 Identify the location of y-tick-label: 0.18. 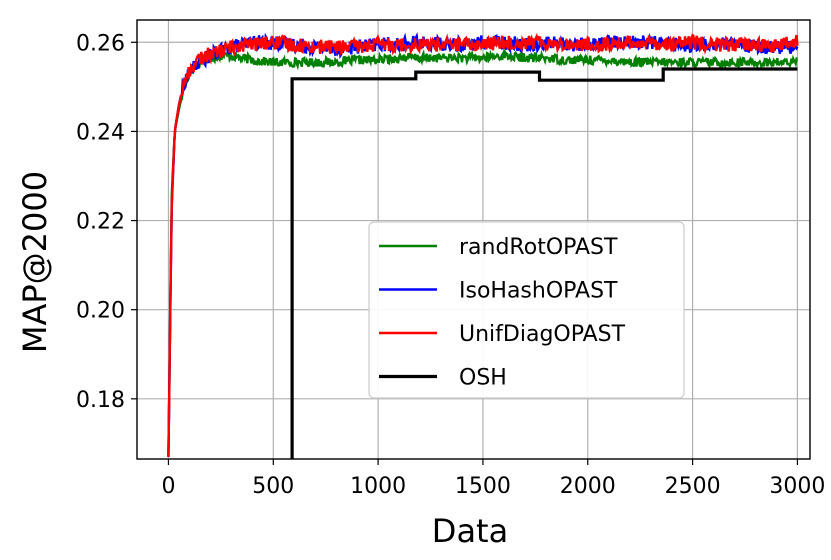
(100, 400).